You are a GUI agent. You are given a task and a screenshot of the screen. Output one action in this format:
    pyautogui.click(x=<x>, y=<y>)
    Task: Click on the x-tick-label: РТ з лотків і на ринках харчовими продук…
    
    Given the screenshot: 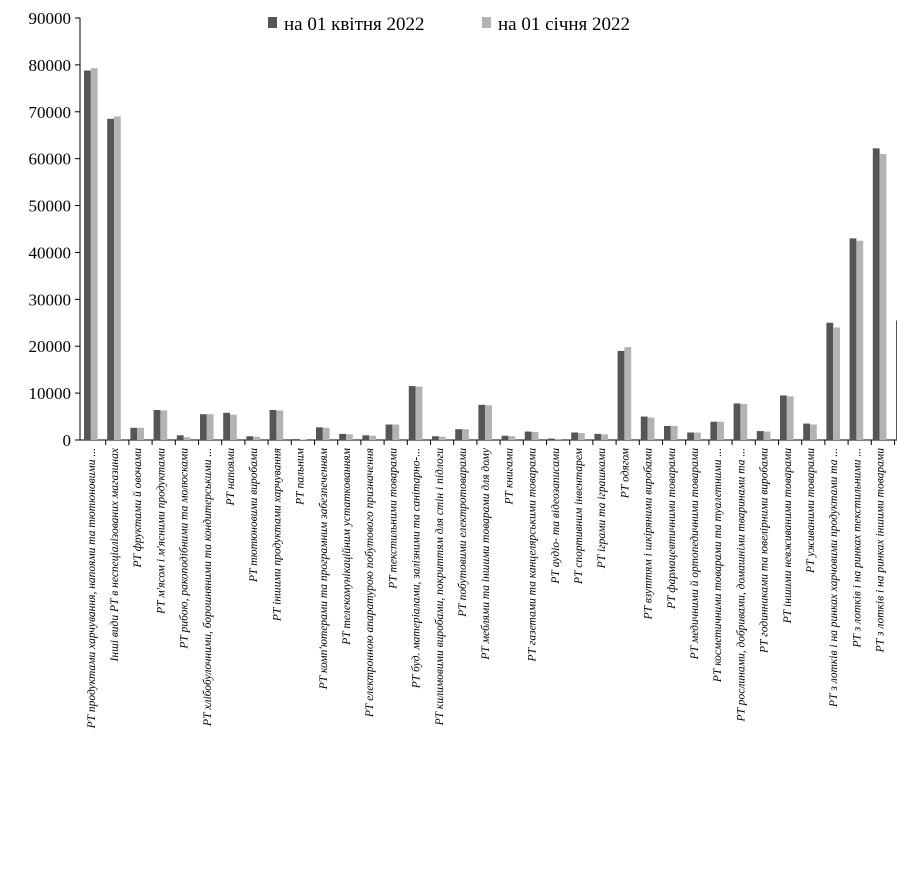 What is the action you would take?
    pyautogui.click(x=834, y=578)
    